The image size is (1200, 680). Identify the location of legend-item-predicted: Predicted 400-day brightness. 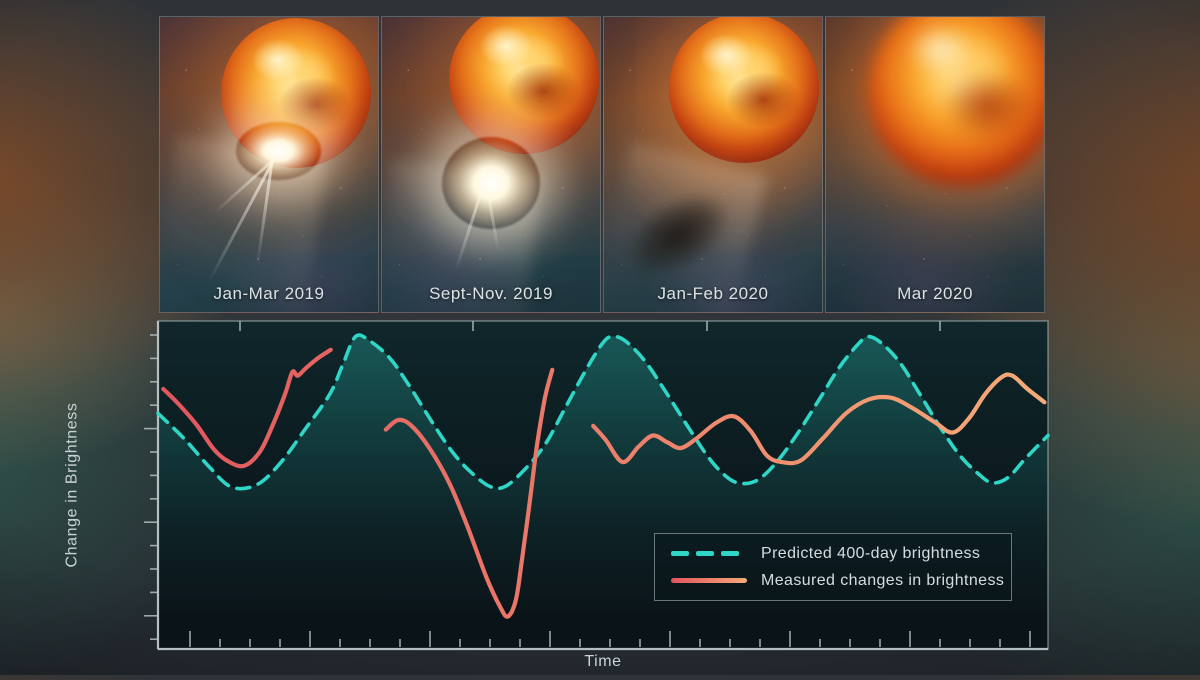
(833, 554).